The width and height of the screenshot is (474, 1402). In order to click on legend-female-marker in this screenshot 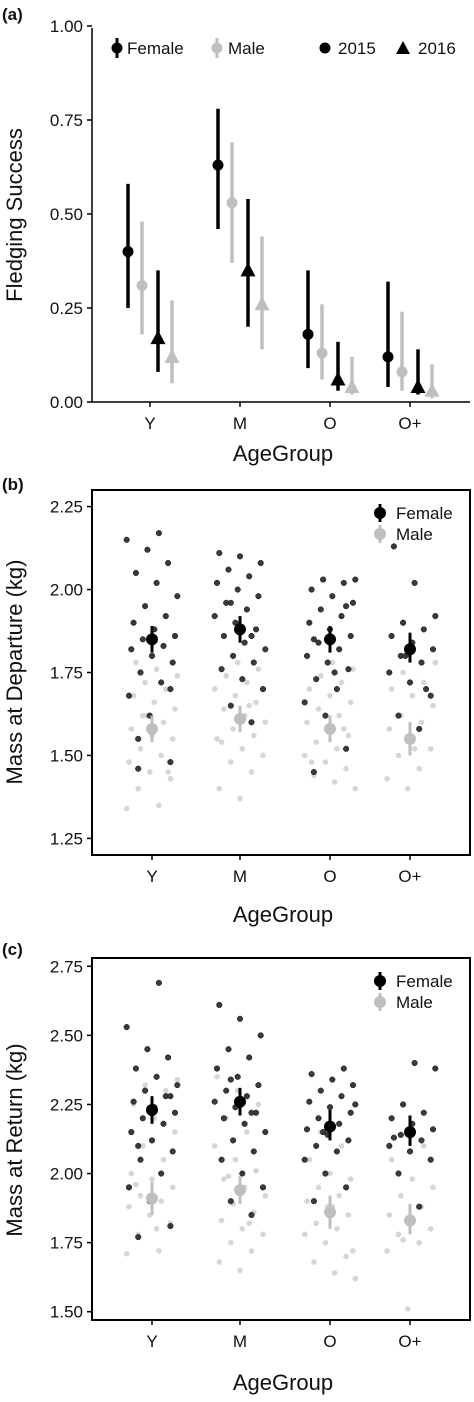, I will do `click(380, 513)`.